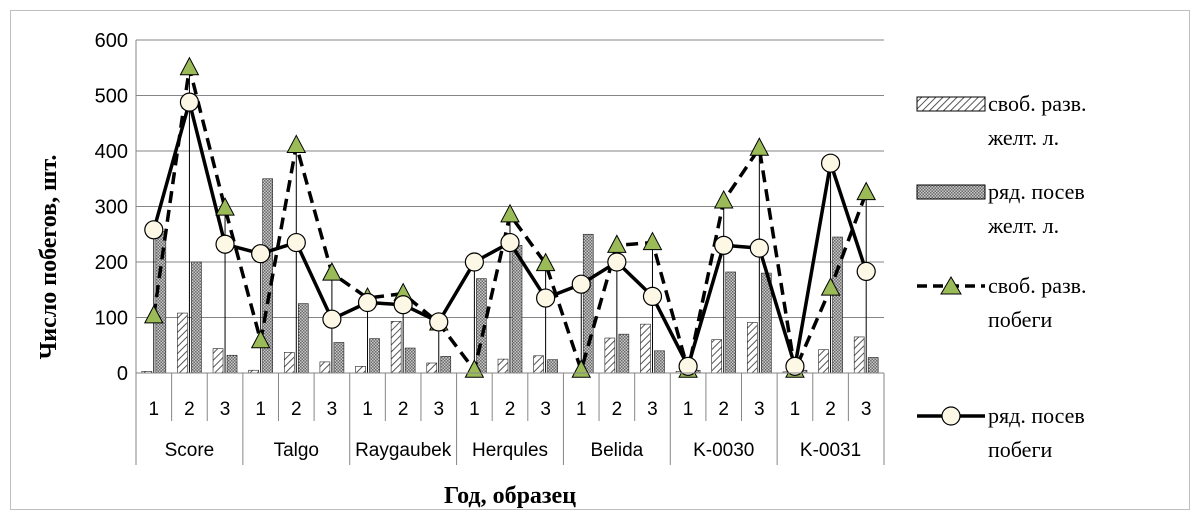  Describe the element at coordinates (1002, 302) in the screenshot. I see `legend-item-svob-razv-pobegi: своб. разв. побеги` at that location.